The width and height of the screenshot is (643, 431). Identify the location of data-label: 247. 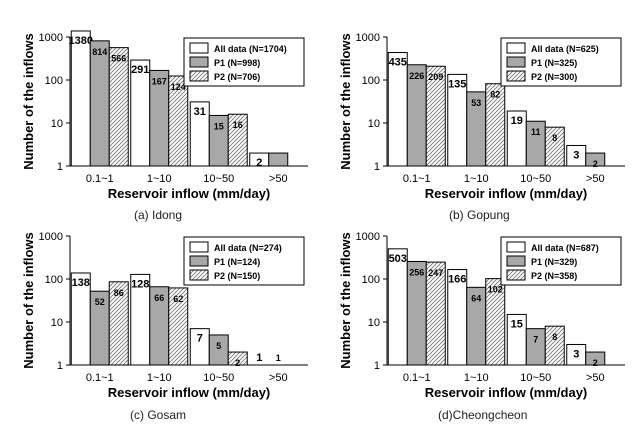
(435, 273).